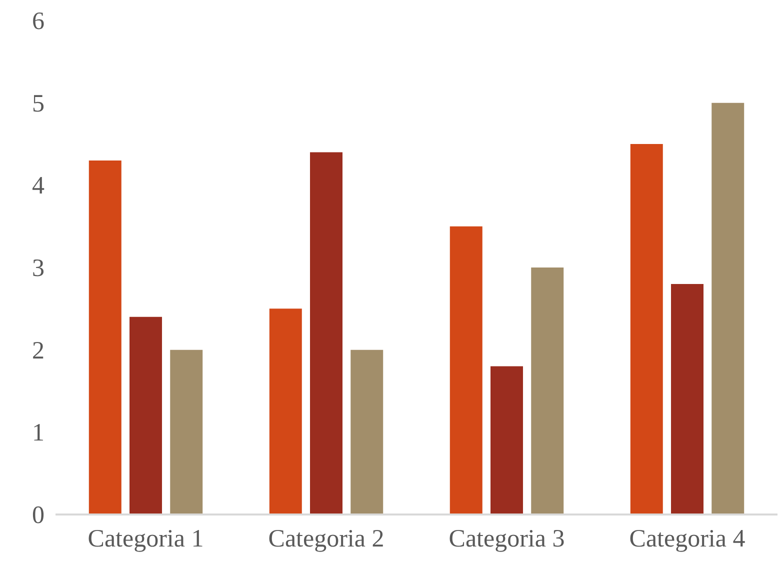 The image size is (779, 564). Describe the element at coordinates (38, 268) in the screenshot. I see `y-tick-label: 3` at that location.